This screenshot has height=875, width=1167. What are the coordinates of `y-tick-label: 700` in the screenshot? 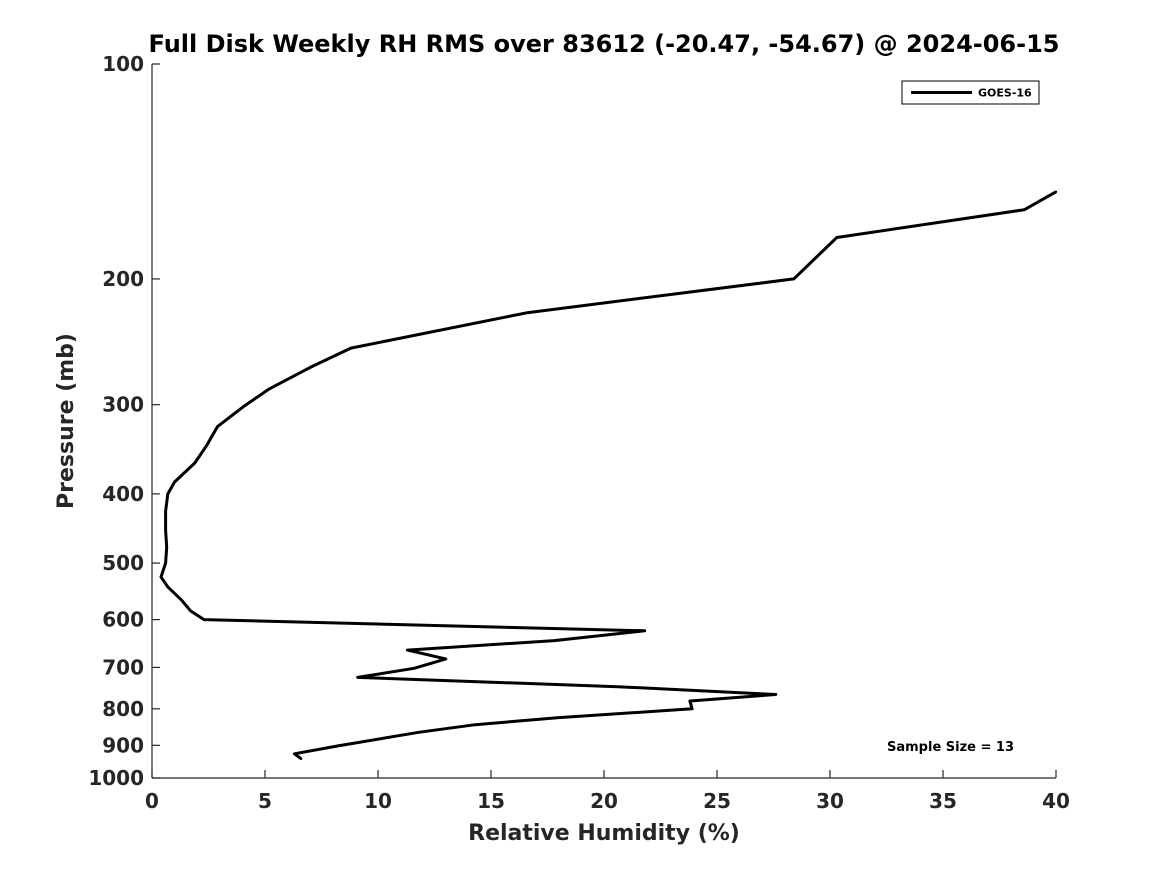 It's located at (123, 667).